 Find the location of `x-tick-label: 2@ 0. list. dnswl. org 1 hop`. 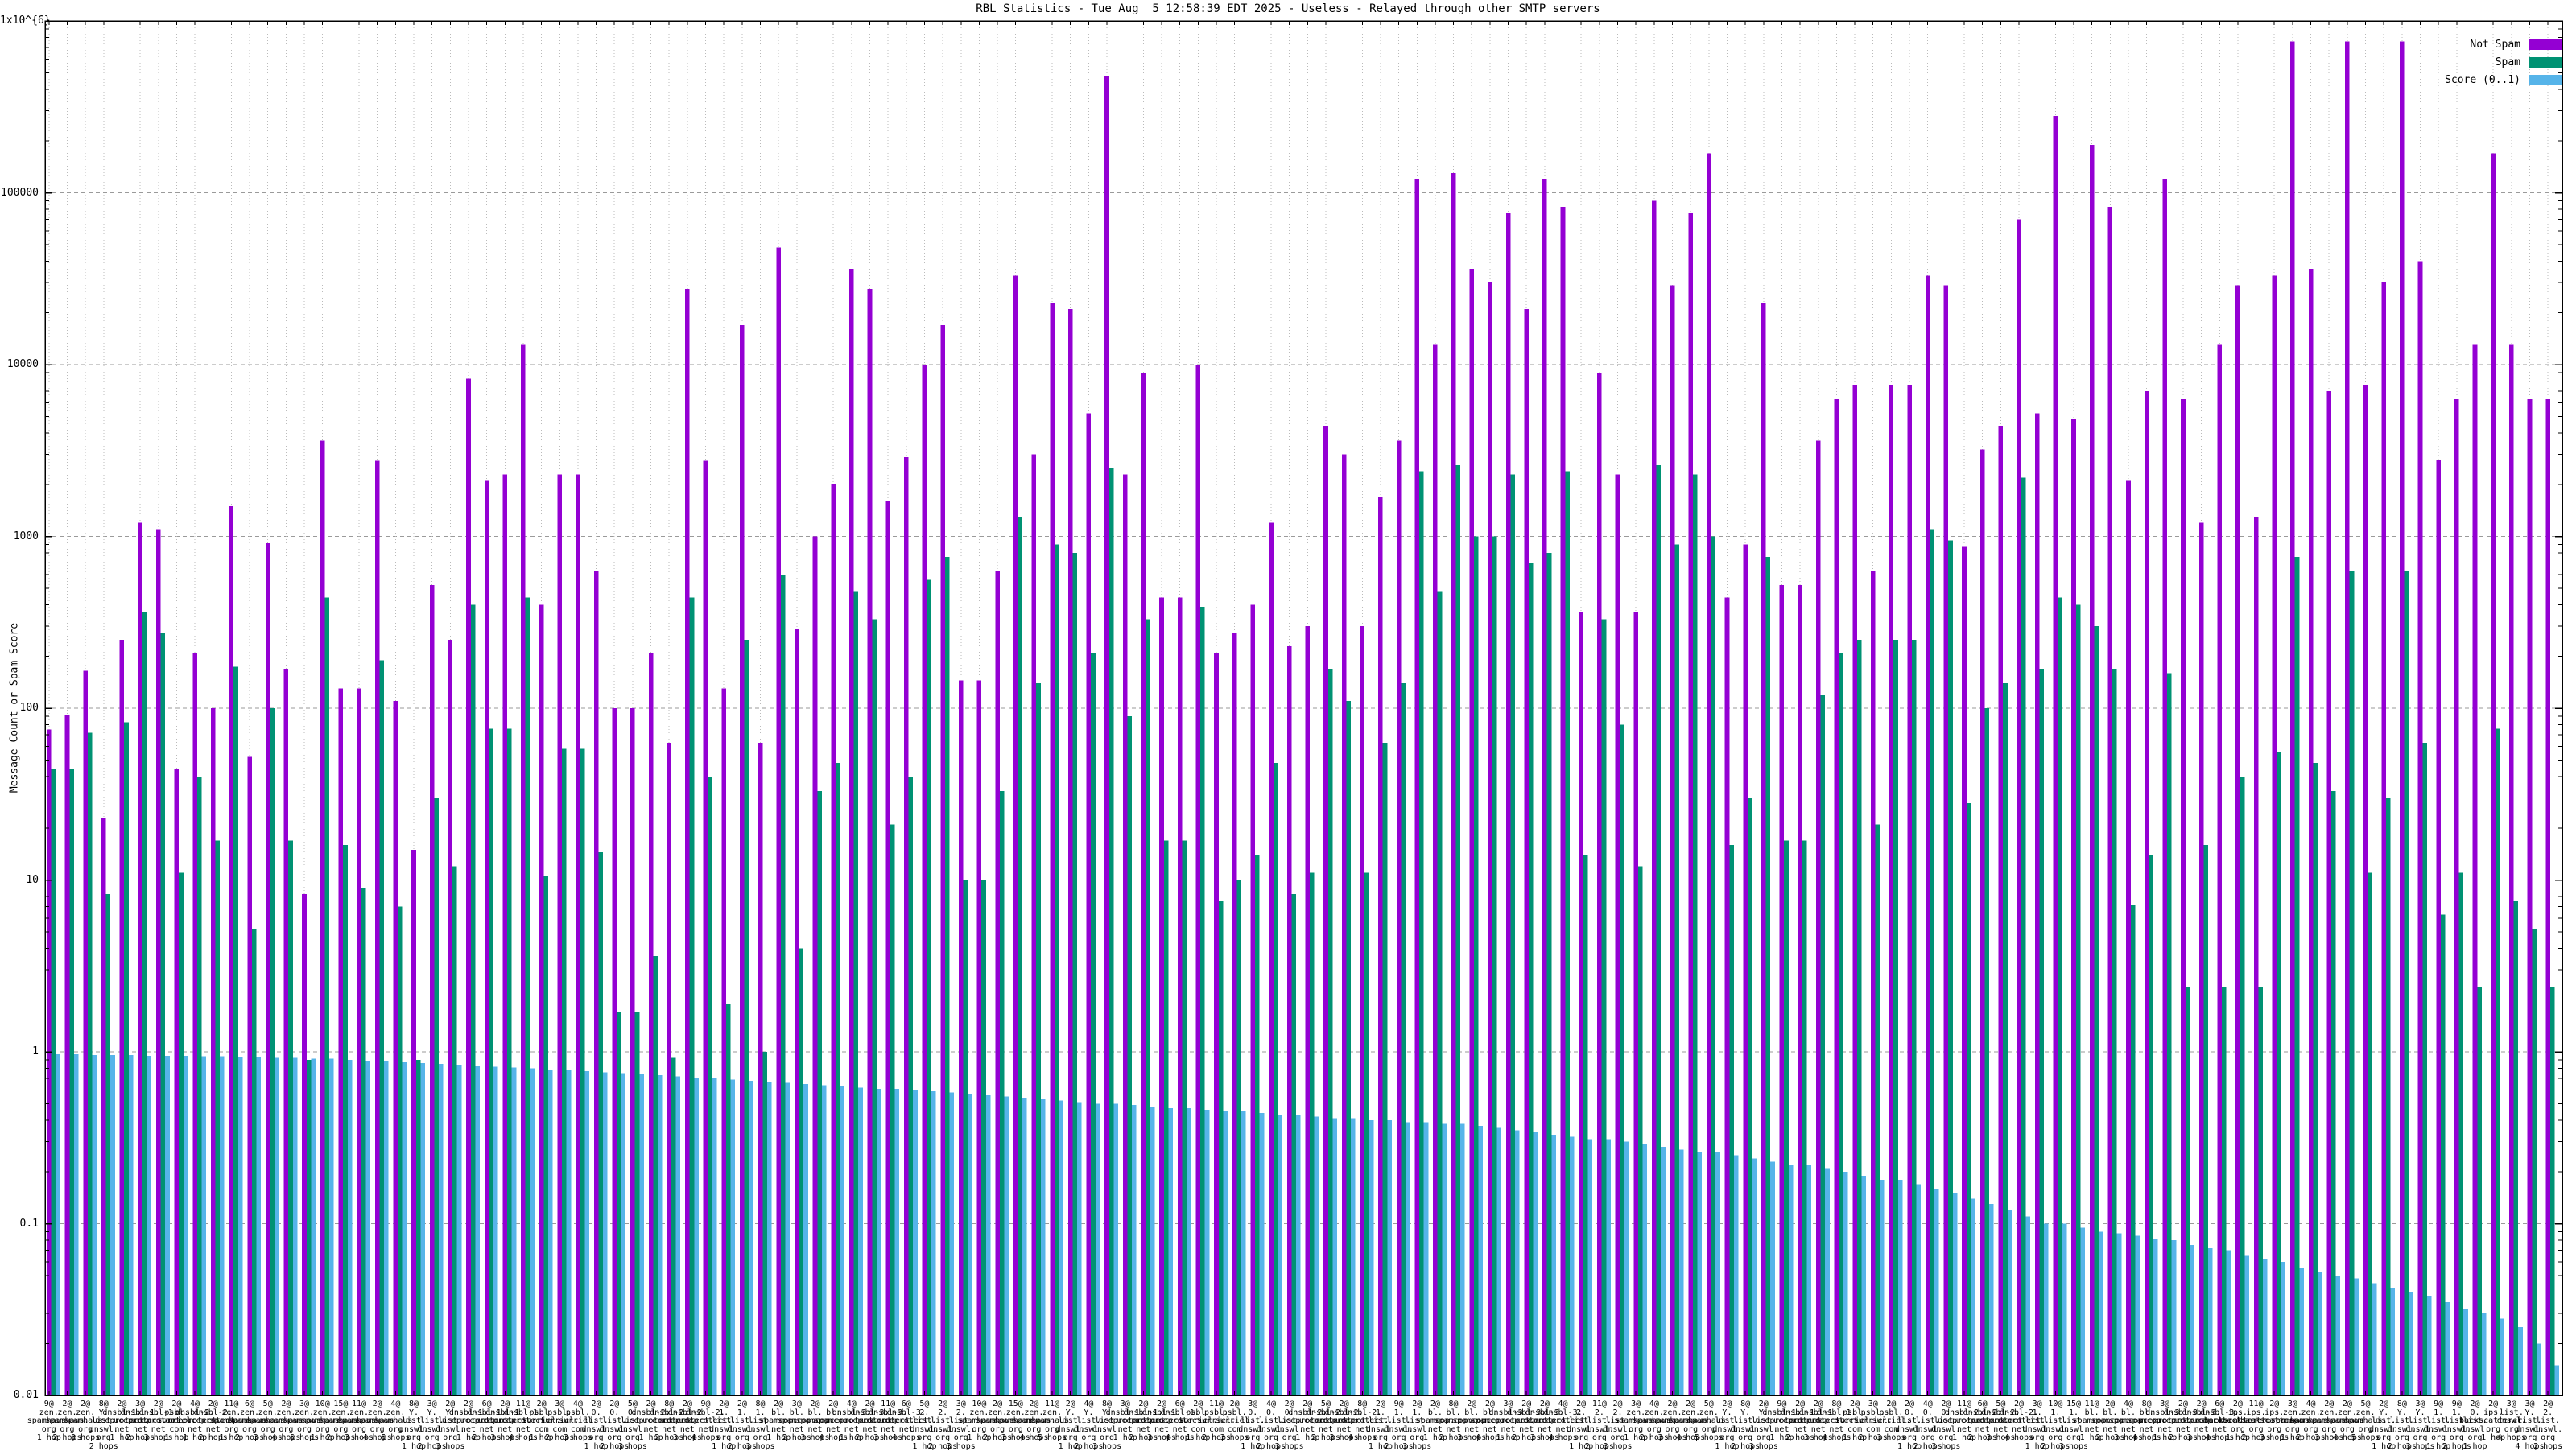

x-tick-label: 2@ 0. list. dnswl. org 1 hop is located at coordinates (2475, 1425).